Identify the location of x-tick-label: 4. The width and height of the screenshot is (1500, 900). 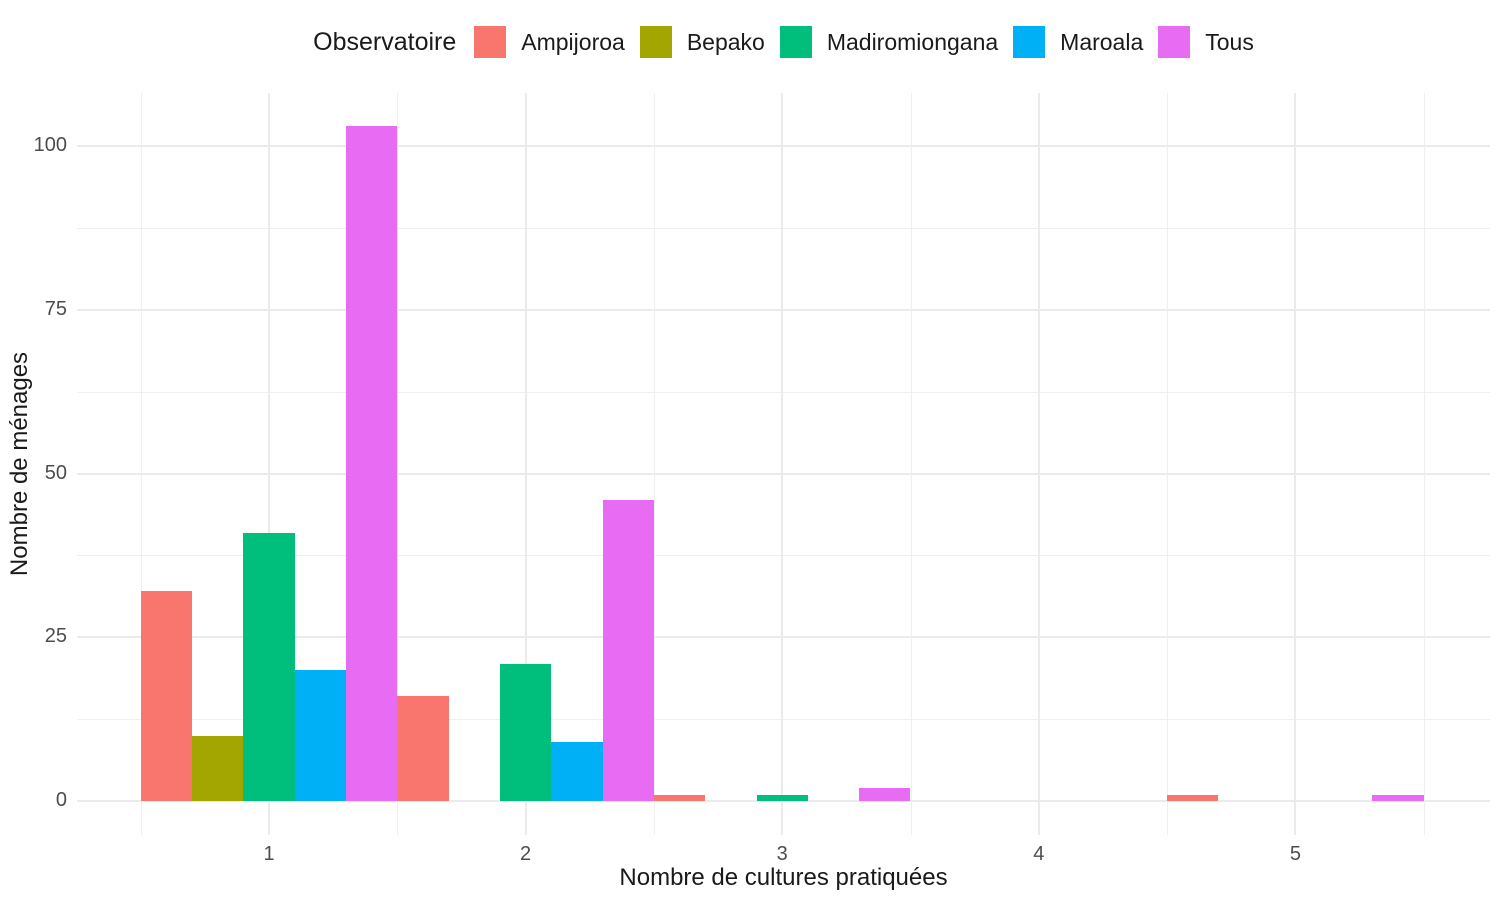
(1039, 854).